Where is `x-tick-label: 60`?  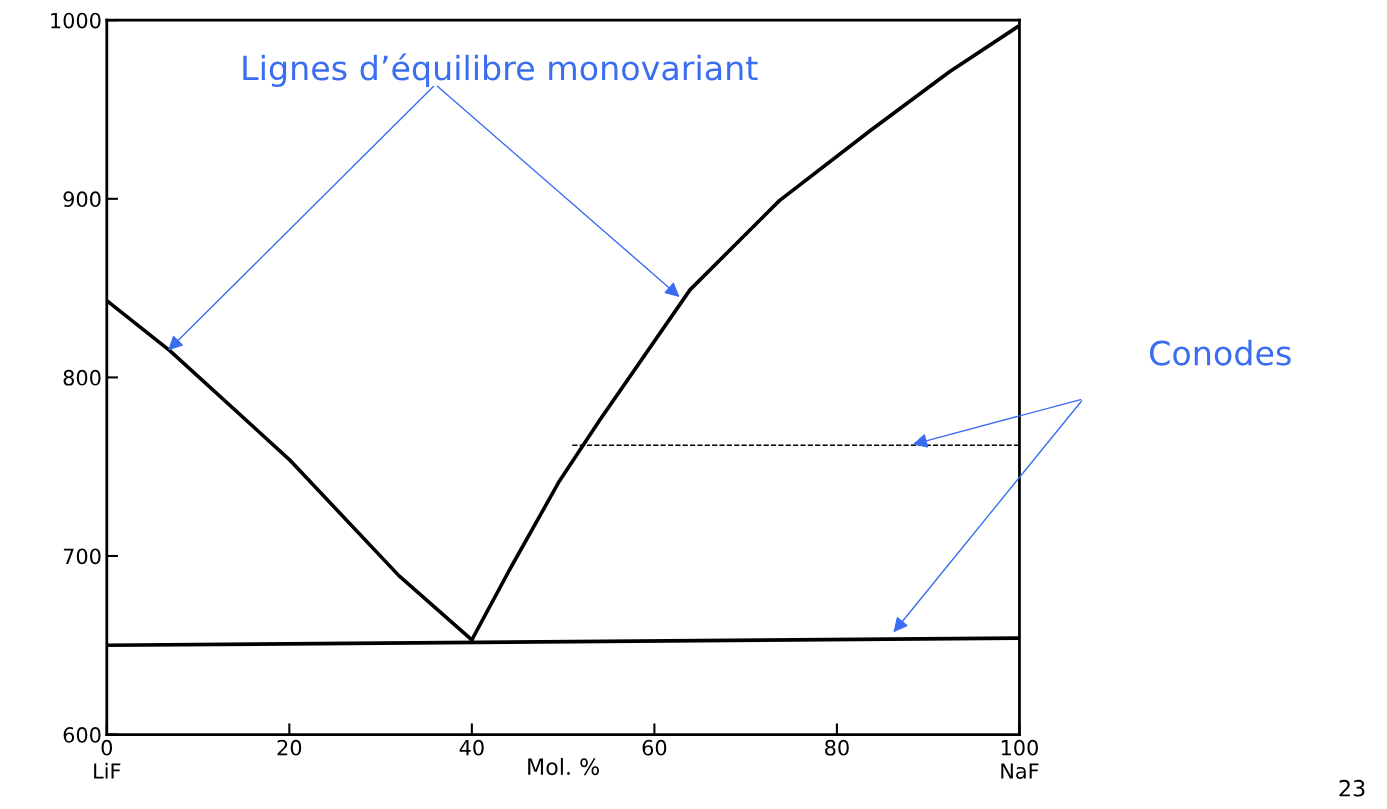 x-tick-label: 60 is located at coordinates (654, 747).